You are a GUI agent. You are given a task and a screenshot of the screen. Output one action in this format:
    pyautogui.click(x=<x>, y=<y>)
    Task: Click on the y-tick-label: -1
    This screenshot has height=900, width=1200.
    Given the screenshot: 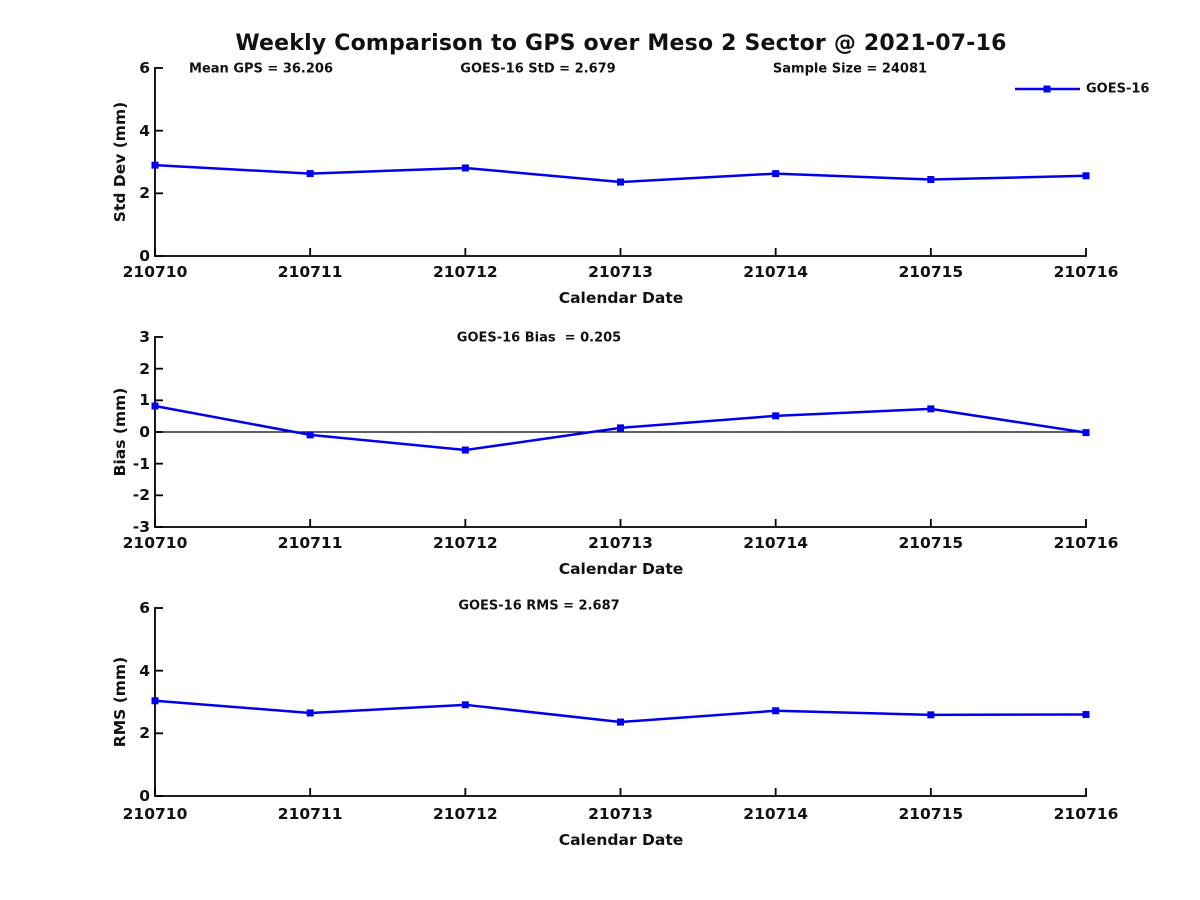 What is the action you would take?
    pyautogui.click(x=141, y=463)
    